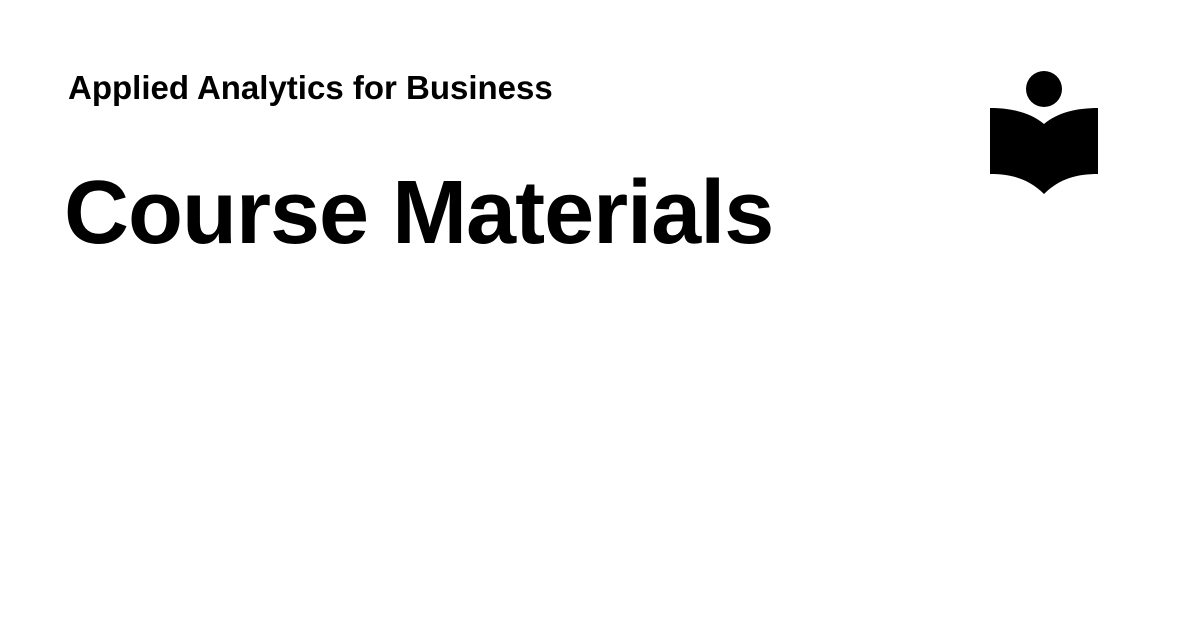 The width and height of the screenshot is (1200, 630). I want to click on logo-svg, so click(1044, 132).